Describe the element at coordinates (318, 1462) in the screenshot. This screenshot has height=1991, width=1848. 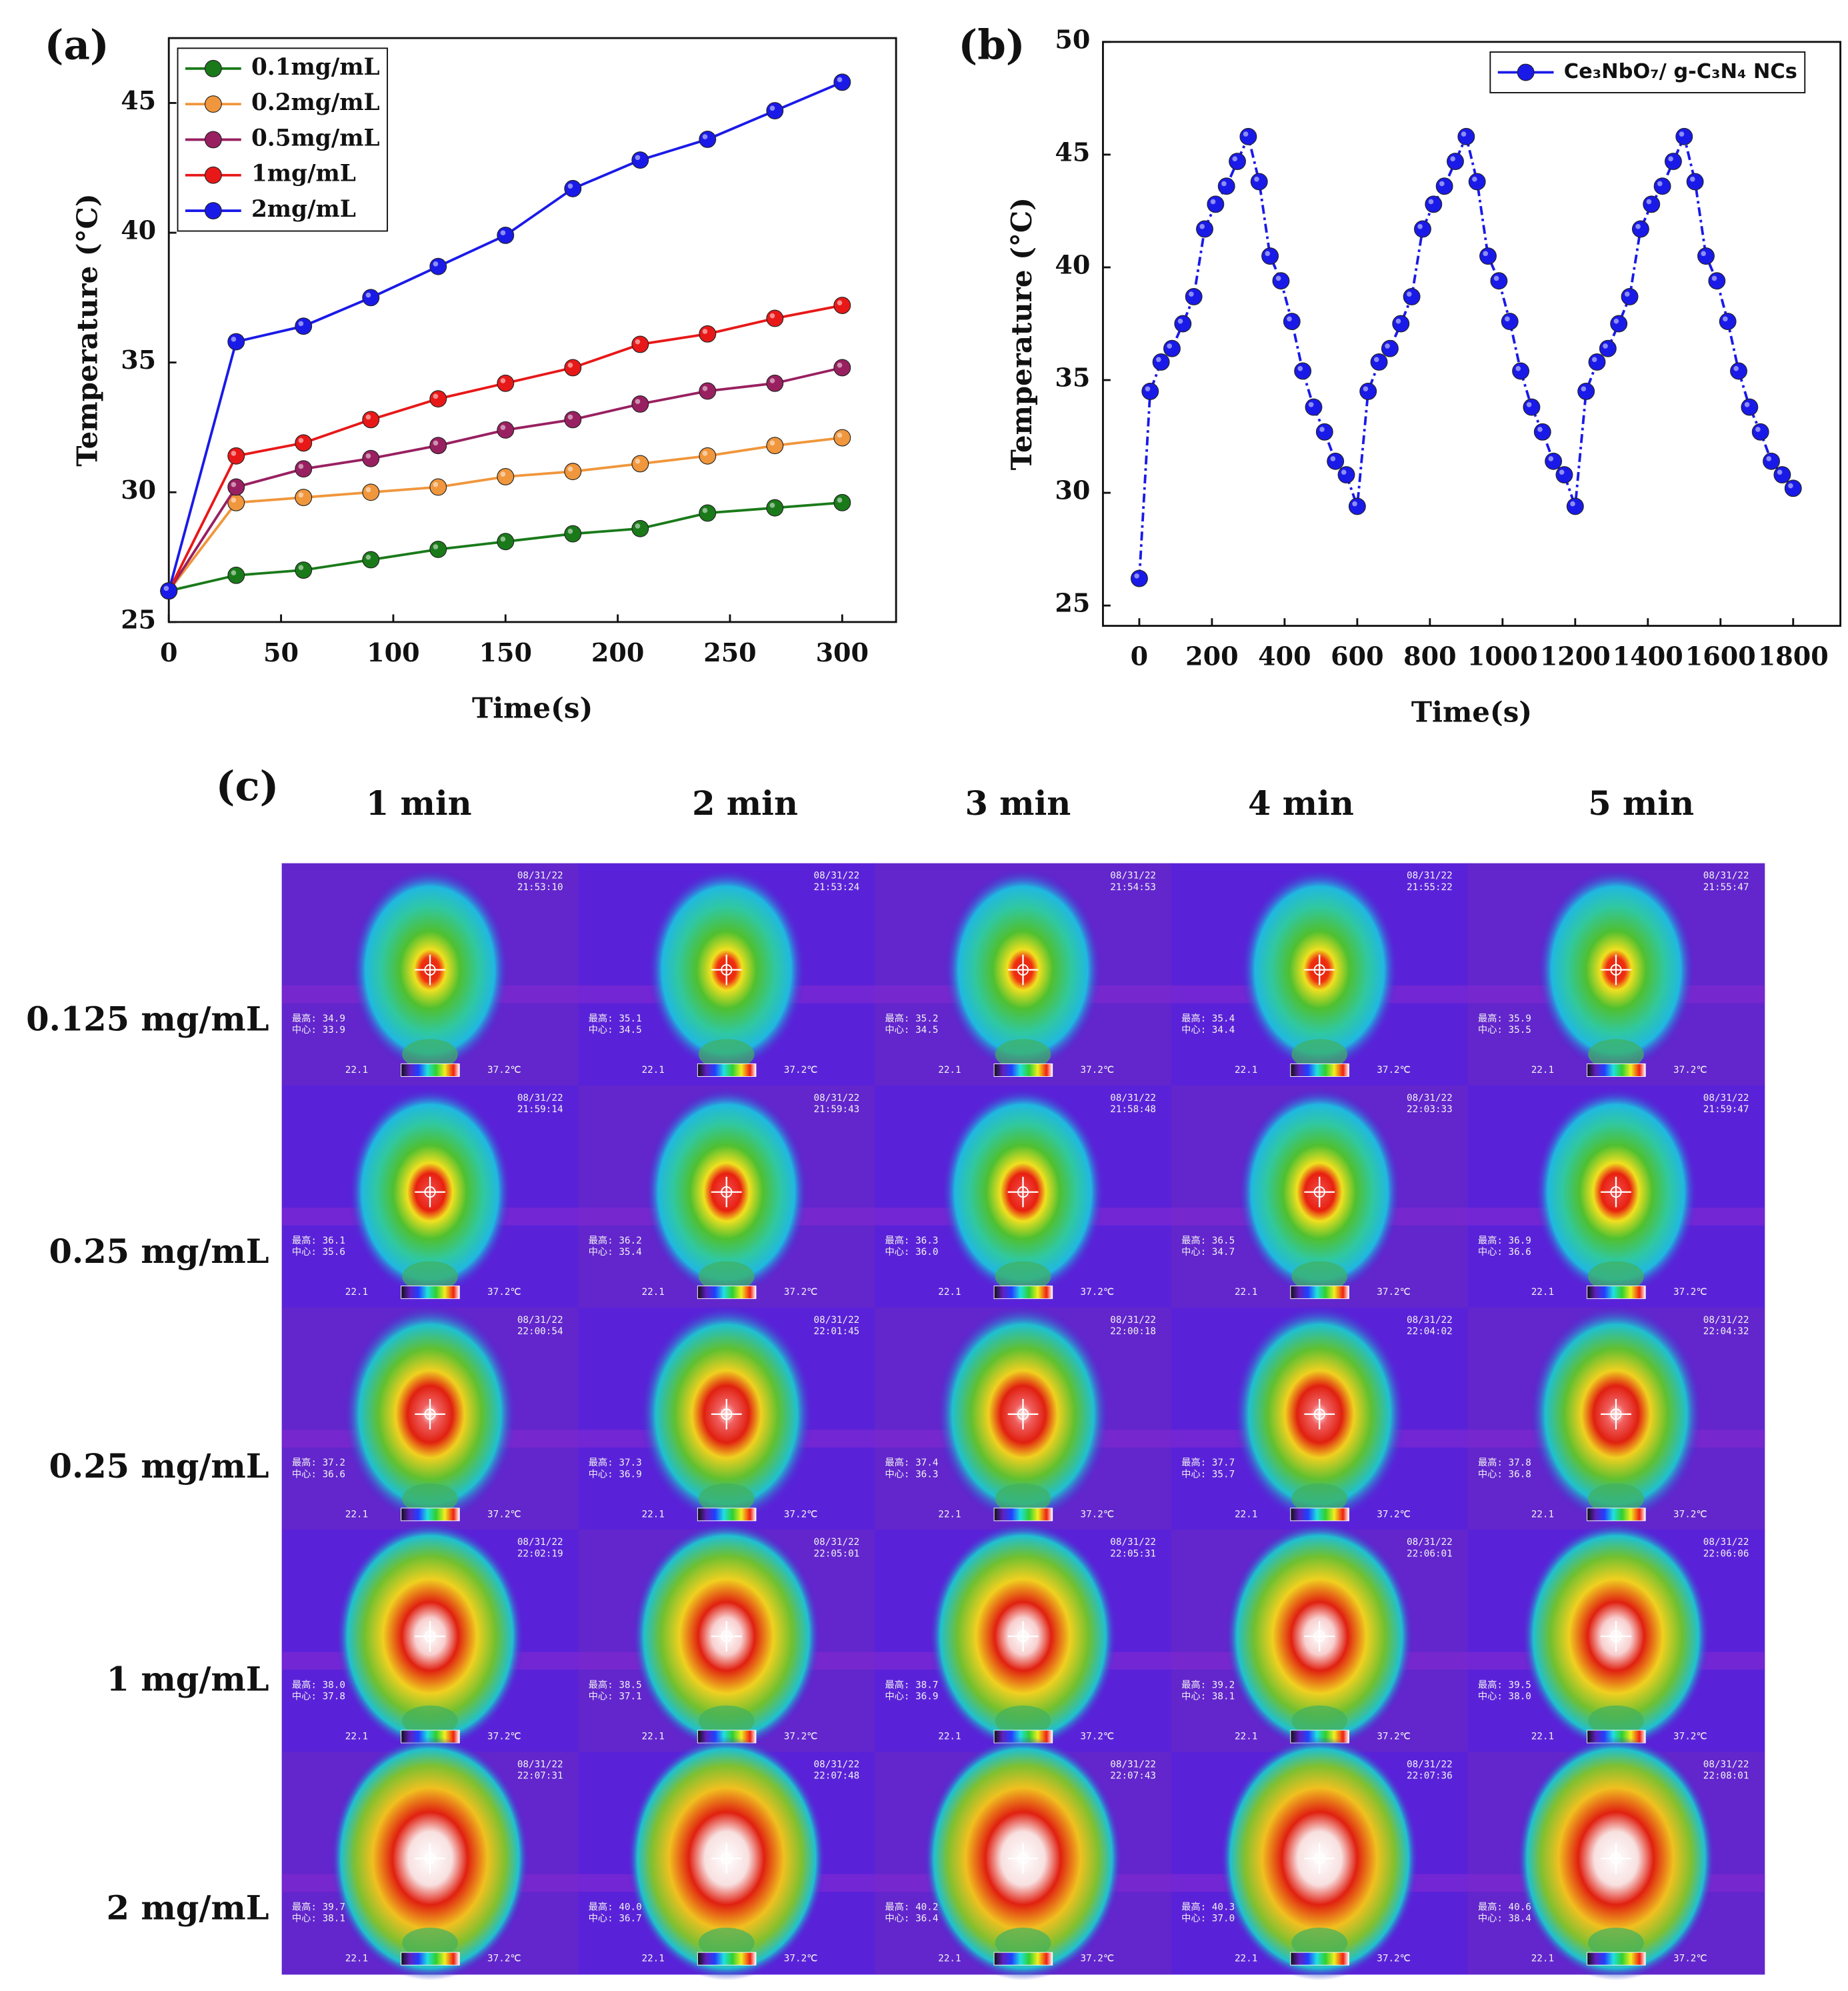
I see `max-reading: 最高: 37.2` at that location.